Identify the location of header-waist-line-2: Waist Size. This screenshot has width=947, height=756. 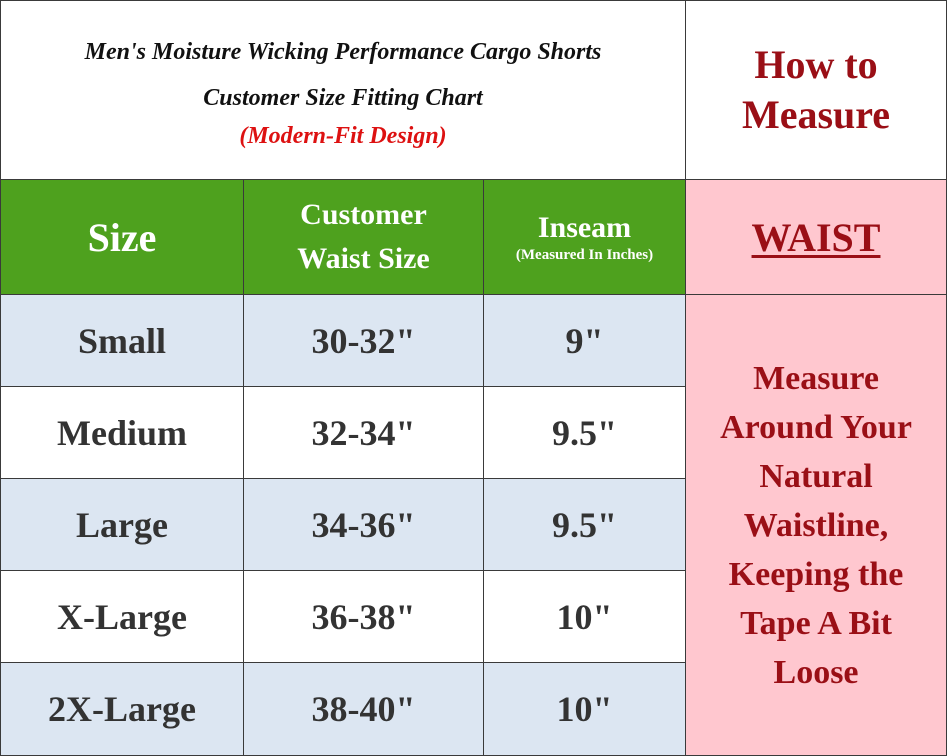
(363, 258).